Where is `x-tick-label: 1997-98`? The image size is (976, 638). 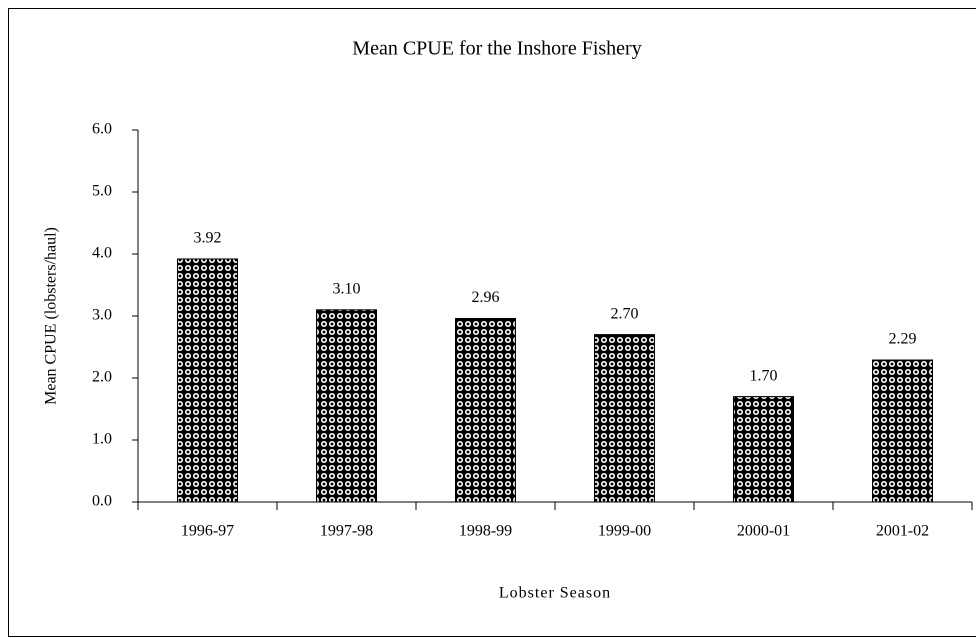 x-tick-label: 1997-98 is located at coordinates (346, 531).